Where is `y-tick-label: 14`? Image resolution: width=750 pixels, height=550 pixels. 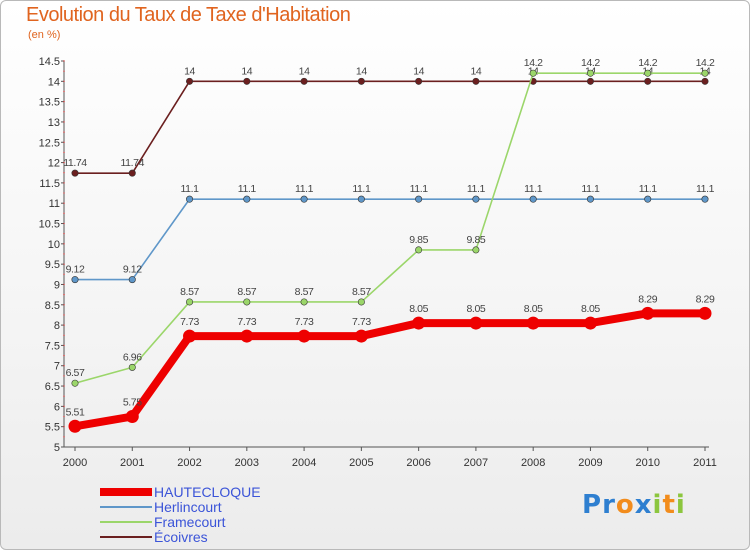
y-tick-label: 14 is located at coordinates (54, 82).